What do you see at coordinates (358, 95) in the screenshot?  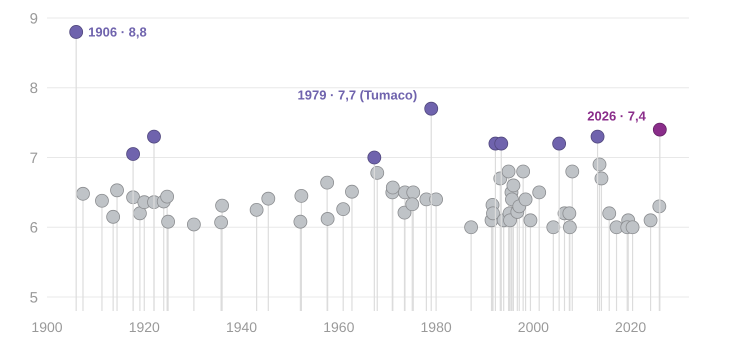 I see `annotation: 1979 · 7,7 (Tumaco)` at bounding box center [358, 95].